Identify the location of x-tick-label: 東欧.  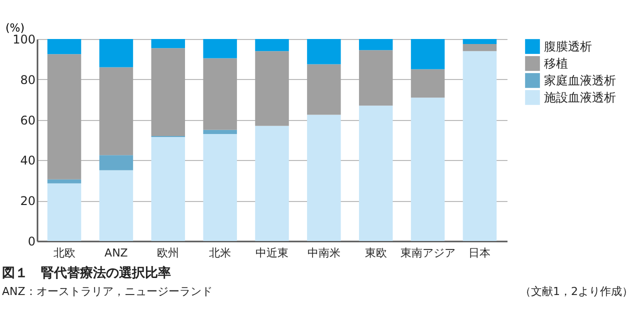
(375, 253).